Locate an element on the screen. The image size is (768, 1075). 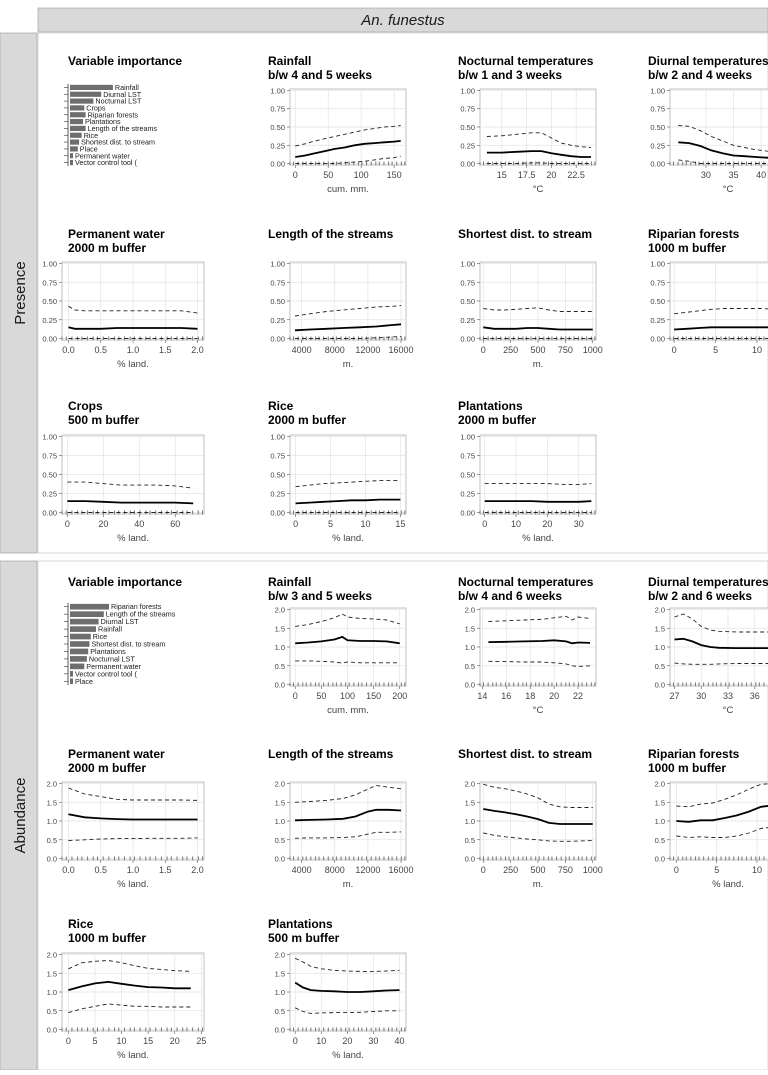
panel-title: Nocturnal temperatures is located at coordinates (526, 61).